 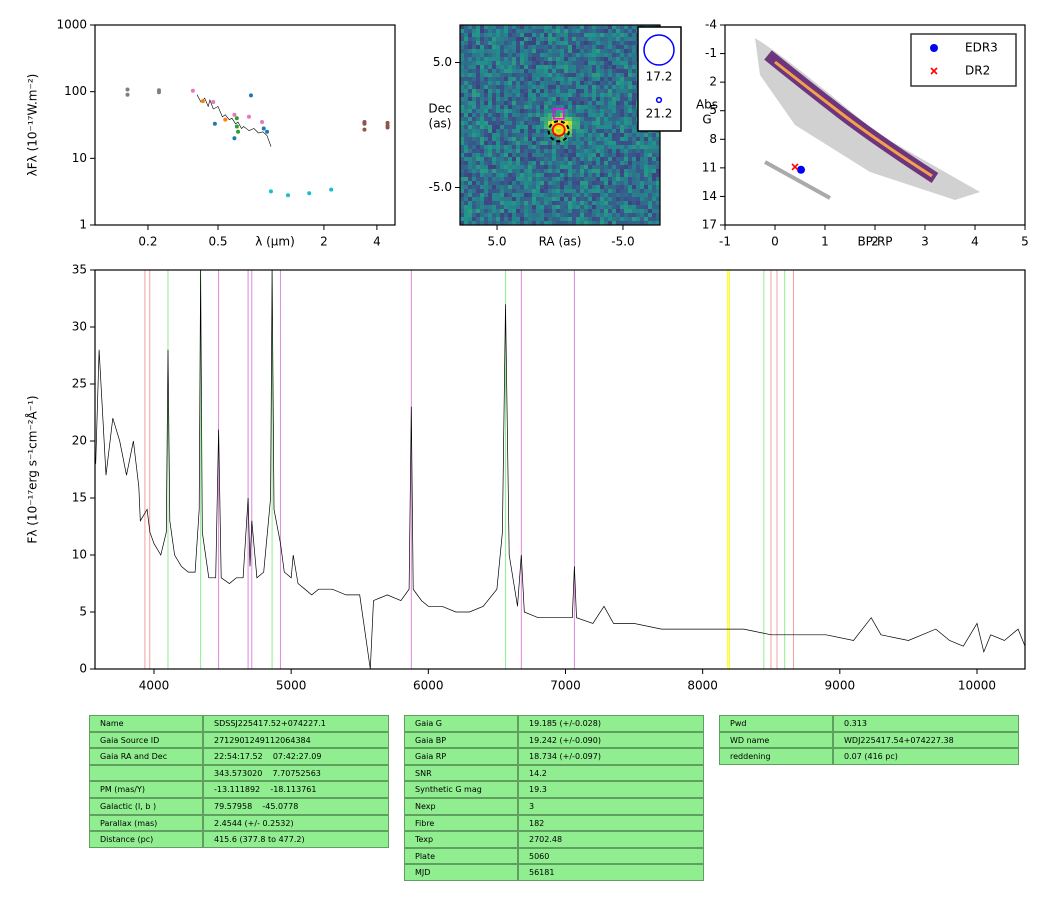 I want to click on table-cell: Gaia G, so click(x=461, y=723).